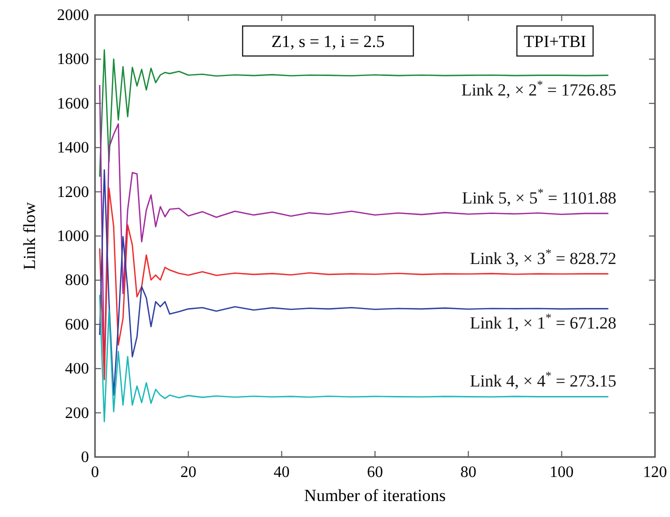 Image resolution: width=670 pixels, height=517 pixels. I want to click on y-tick-label: 600, so click(77, 325).